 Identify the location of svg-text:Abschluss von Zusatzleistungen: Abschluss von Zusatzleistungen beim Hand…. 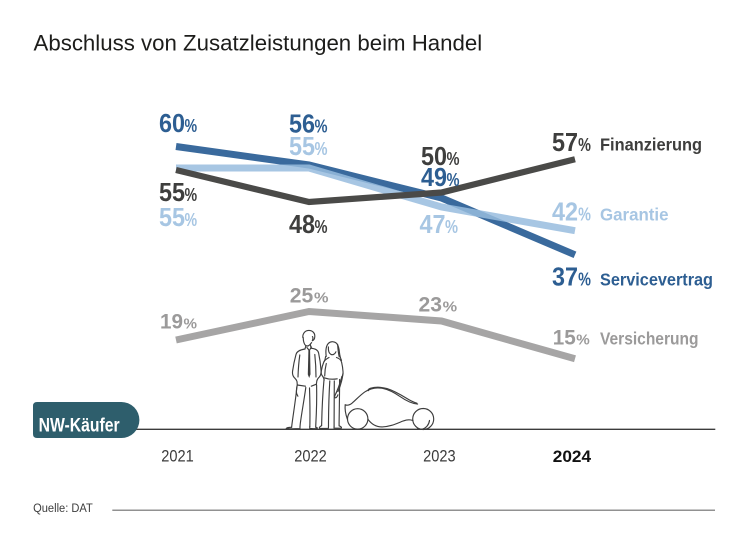
(258, 42).